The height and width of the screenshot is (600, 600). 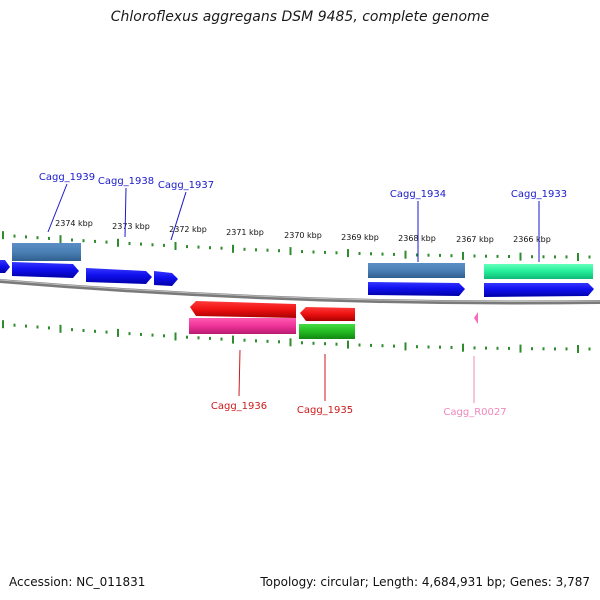 What do you see at coordinates (239, 373) in the screenshot?
I see `leader-cagg1936` at bounding box center [239, 373].